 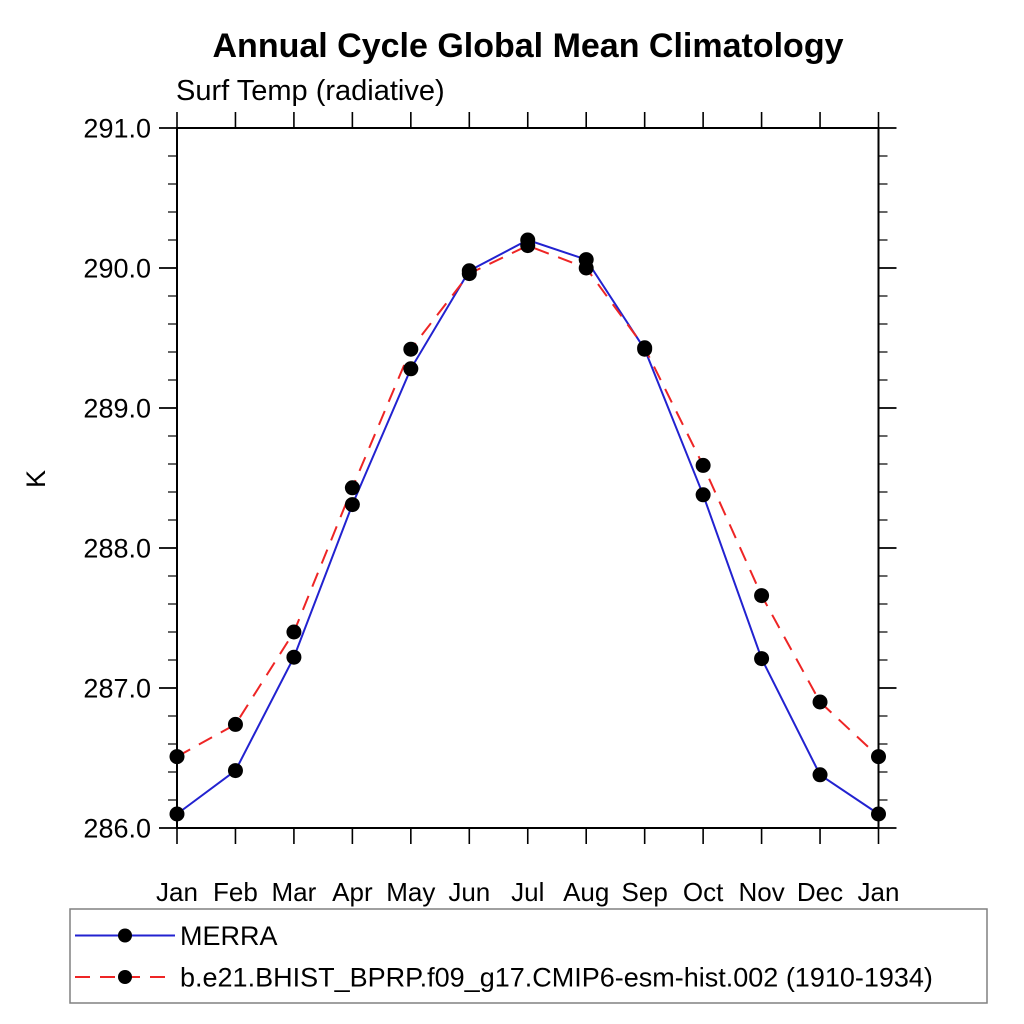 I want to click on x-tick-label: Oct, so click(x=703, y=892).